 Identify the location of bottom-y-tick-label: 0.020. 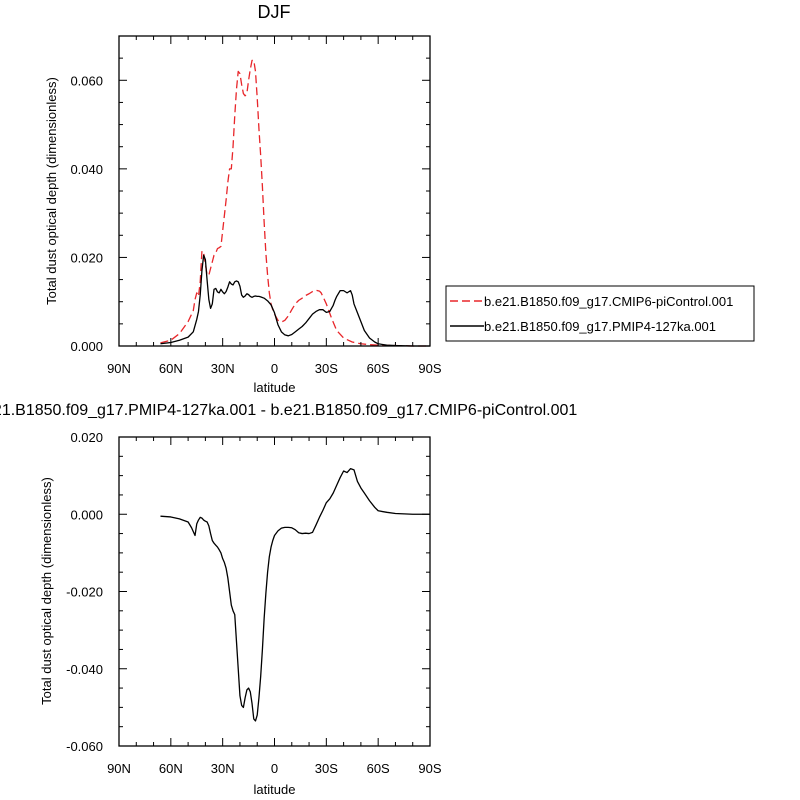
(86, 437).